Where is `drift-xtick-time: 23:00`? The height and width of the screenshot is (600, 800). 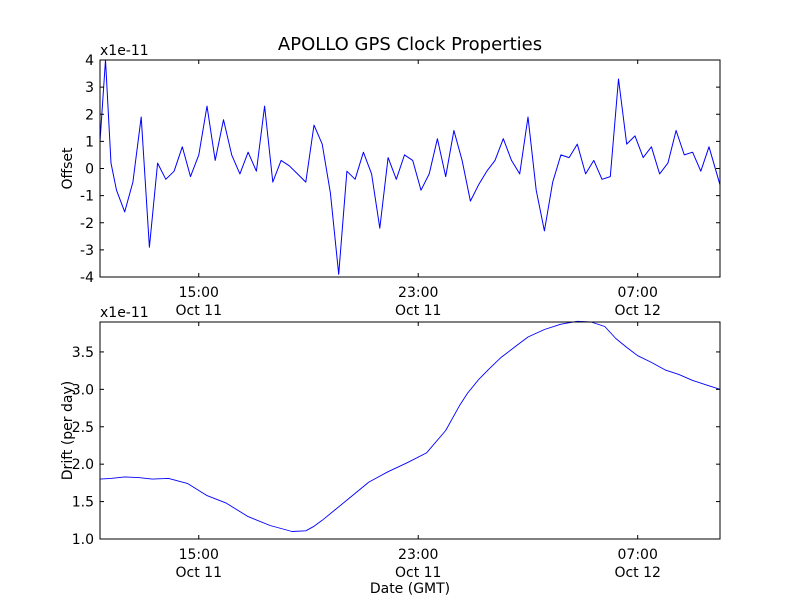 drift-xtick-time: 23:00 is located at coordinates (418, 555).